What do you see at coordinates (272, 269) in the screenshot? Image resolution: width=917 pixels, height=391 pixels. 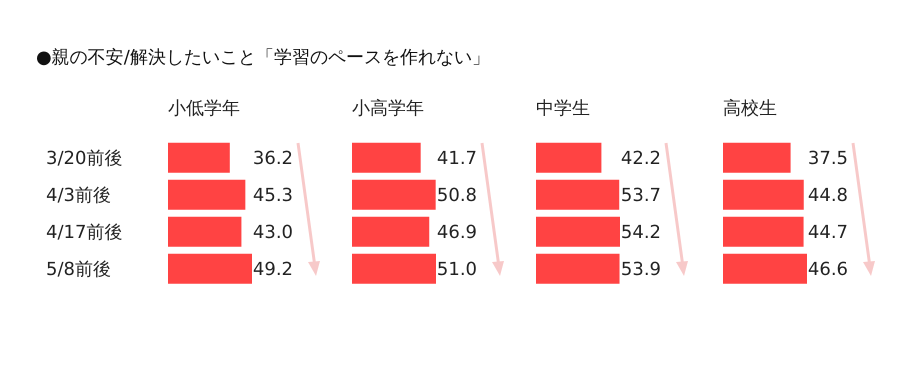 I see `data-label: 49.2` at bounding box center [272, 269].